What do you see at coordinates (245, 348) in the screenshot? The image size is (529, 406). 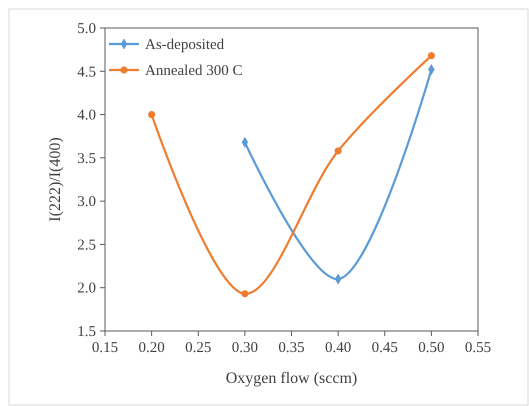 I see `x-tick-label: 0.30` at bounding box center [245, 348].